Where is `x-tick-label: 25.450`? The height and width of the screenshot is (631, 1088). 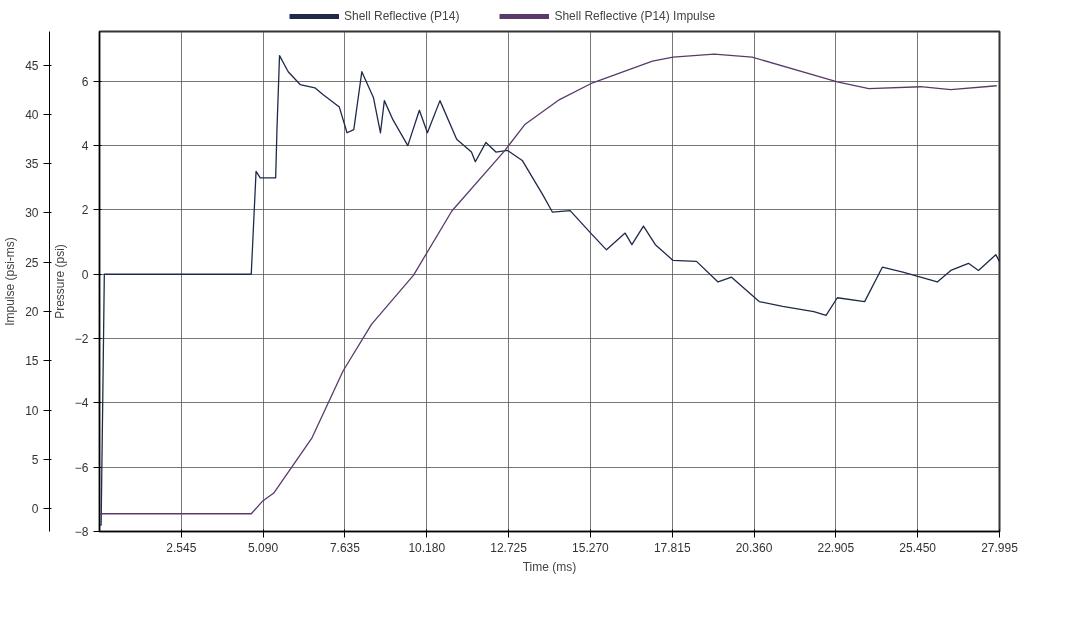
x-tick-label: 25.450 is located at coordinates (918, 547).